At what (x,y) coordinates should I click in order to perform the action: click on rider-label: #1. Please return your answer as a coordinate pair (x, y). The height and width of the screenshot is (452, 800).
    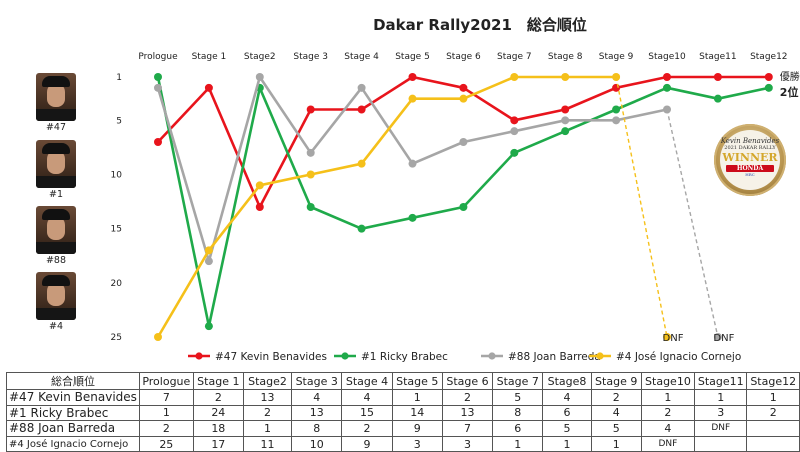
    Looking at the image, I should click on (55, 194).